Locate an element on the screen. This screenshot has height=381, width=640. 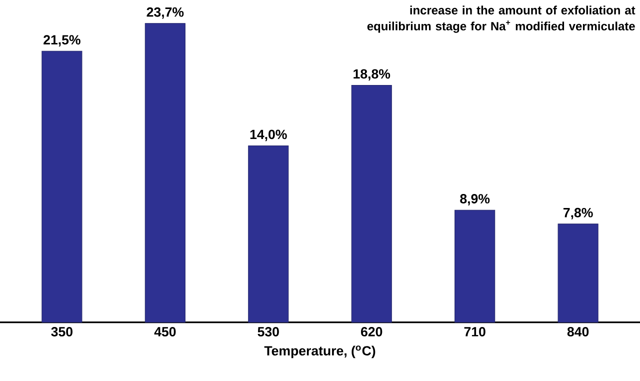
data-label: 23,7% is located at coordinates (165, 13).